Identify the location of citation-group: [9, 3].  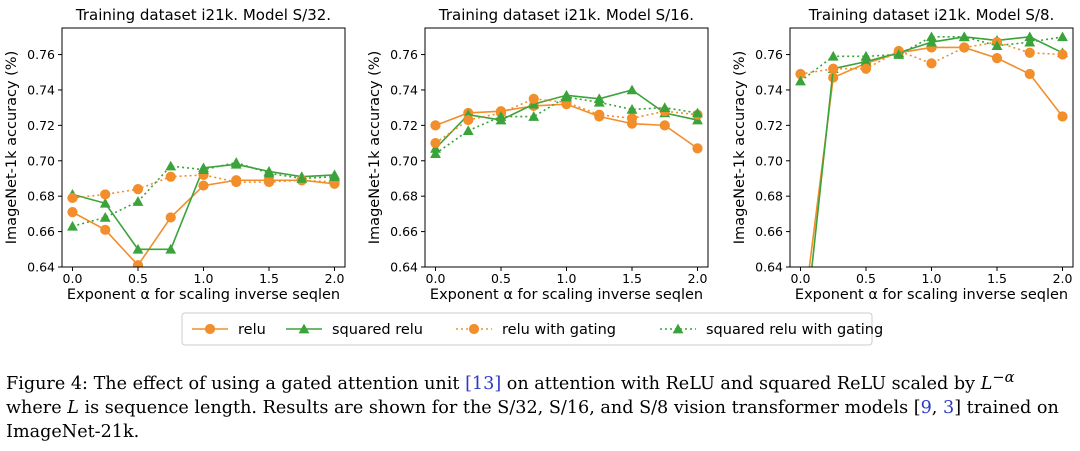
(937, 408).